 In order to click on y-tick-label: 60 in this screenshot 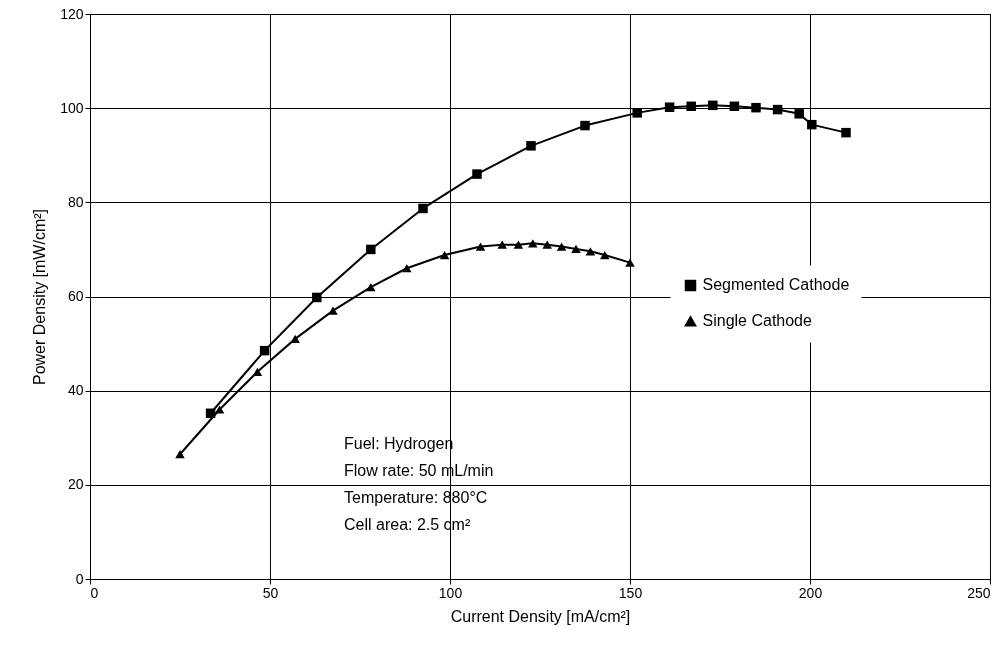, I will do `click(75, 296)`.